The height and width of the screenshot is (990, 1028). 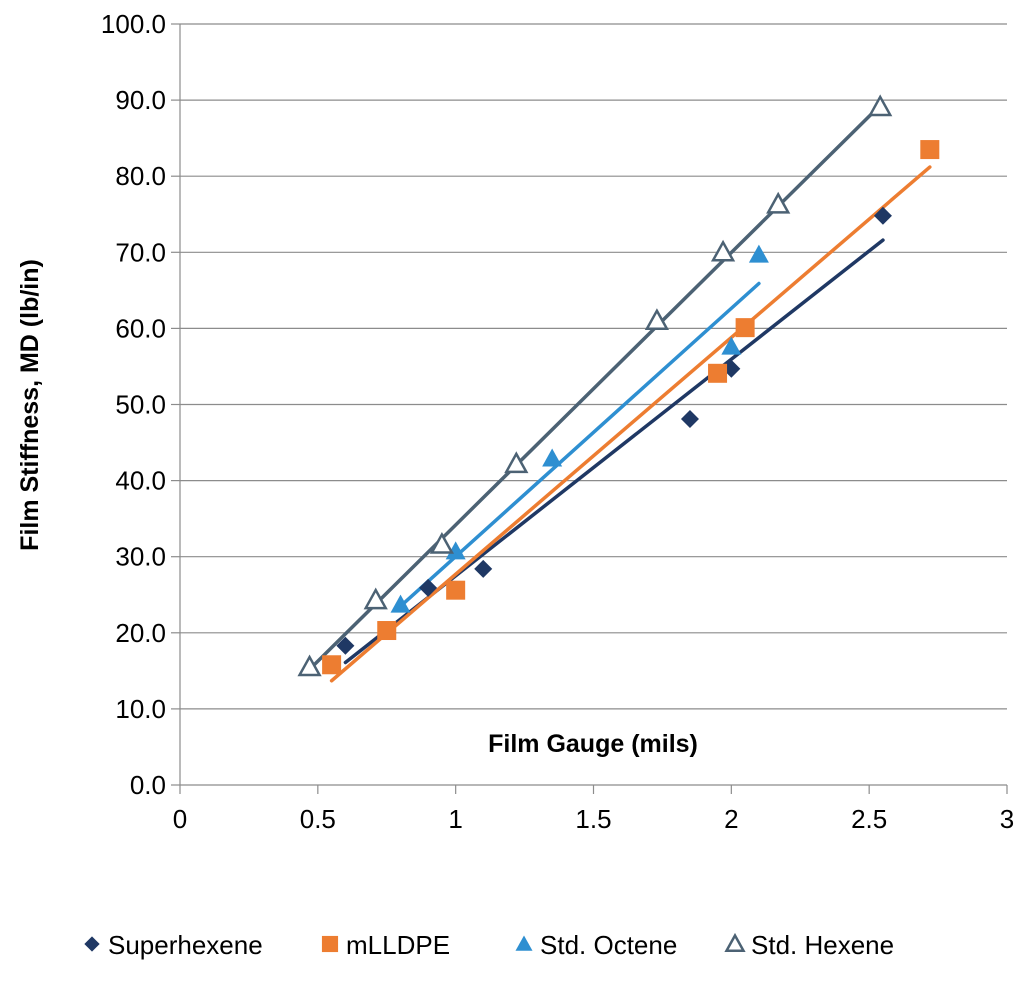 What do you see at coordinates (180, 819) in the screenshot?
I see `x-tick-label: 0` at bounding box center [180, 819].